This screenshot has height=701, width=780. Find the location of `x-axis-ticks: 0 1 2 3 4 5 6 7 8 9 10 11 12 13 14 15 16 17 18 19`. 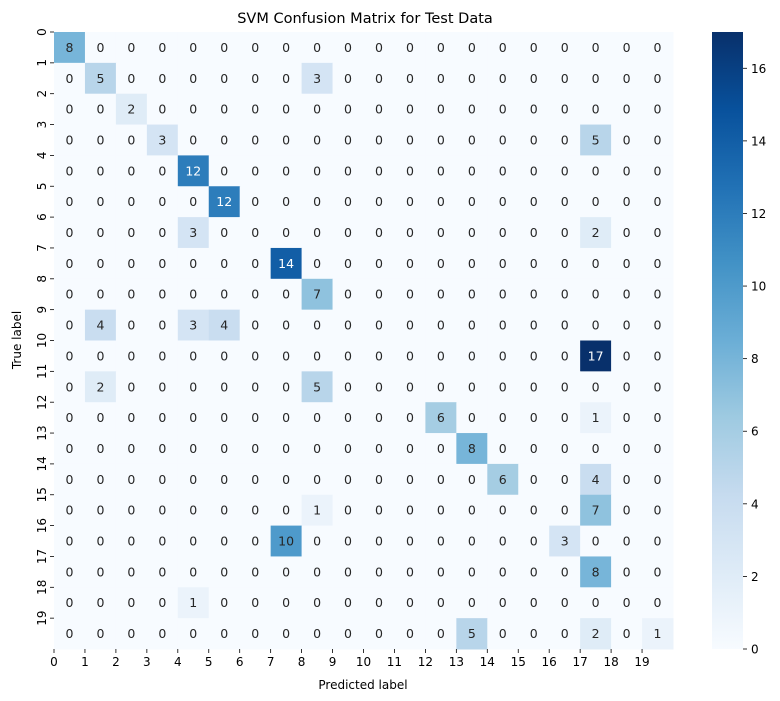

x-axis-ticks: 0 1 2 3 4 5 6 7 8 9 10 11 12 13 14 15 16 17 18 19 is located at coordinates (350, 659).